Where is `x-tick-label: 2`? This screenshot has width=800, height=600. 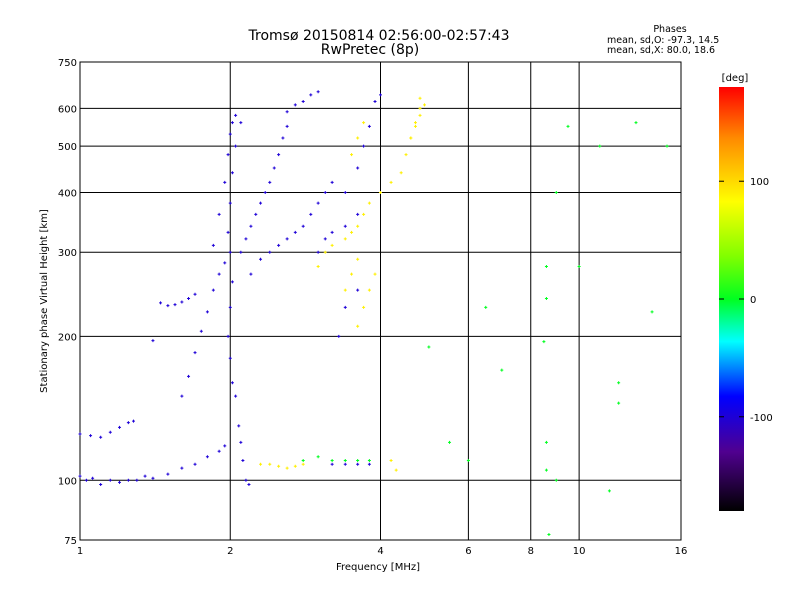 x-tick-label: 2 is located at coordinates (230, 551).